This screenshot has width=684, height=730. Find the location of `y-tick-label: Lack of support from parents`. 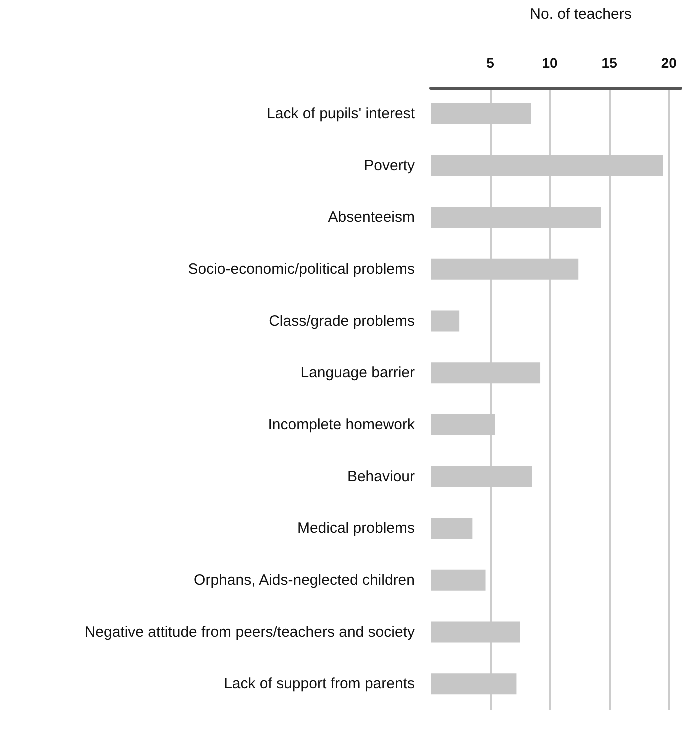

y-tick-label: Lack of support from parents is located at coordinates (319, 684).